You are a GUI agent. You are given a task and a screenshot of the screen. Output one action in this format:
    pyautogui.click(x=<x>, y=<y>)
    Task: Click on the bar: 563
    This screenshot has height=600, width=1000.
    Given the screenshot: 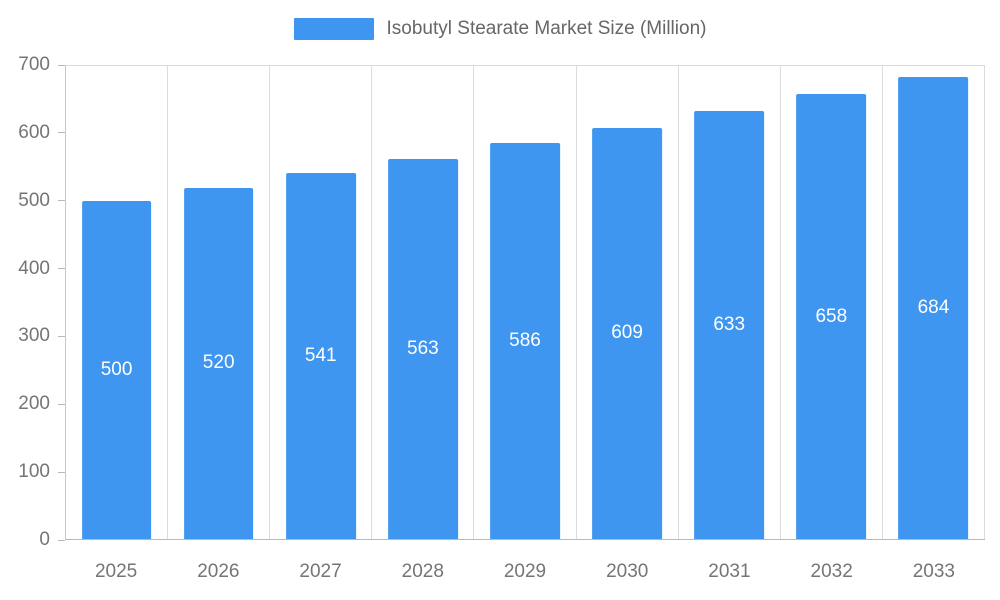 What is the action you would take?
    pyautogui.click(x=423, y=348)
    